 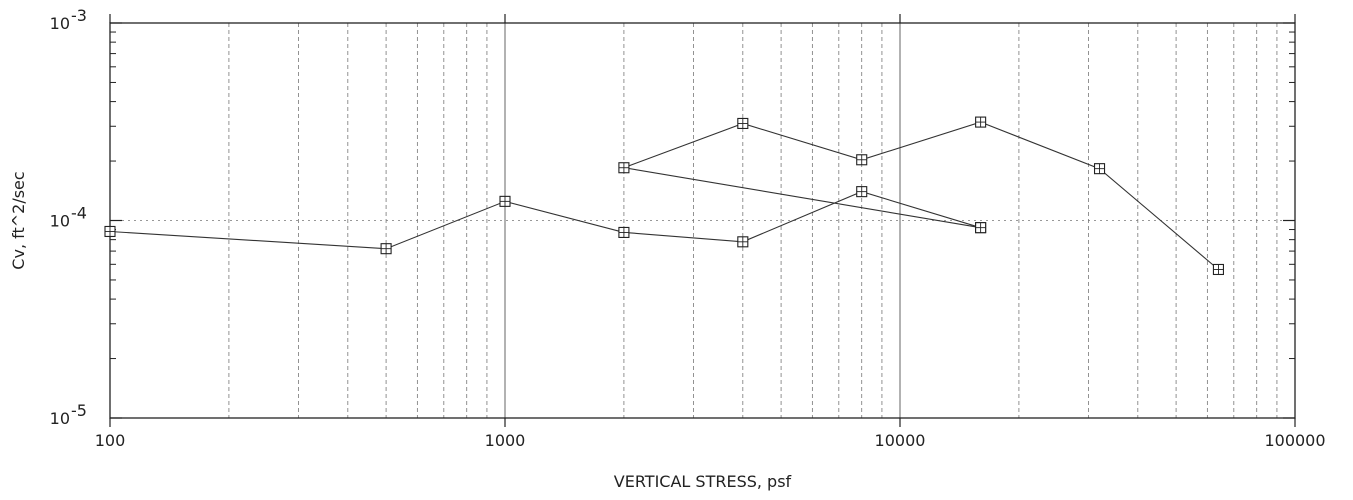 What do you see at coordinates (18, 220) in the screenshot?
I see `y-axis-title: Cv, ft^2/sec` at bounding box center [18, 220].